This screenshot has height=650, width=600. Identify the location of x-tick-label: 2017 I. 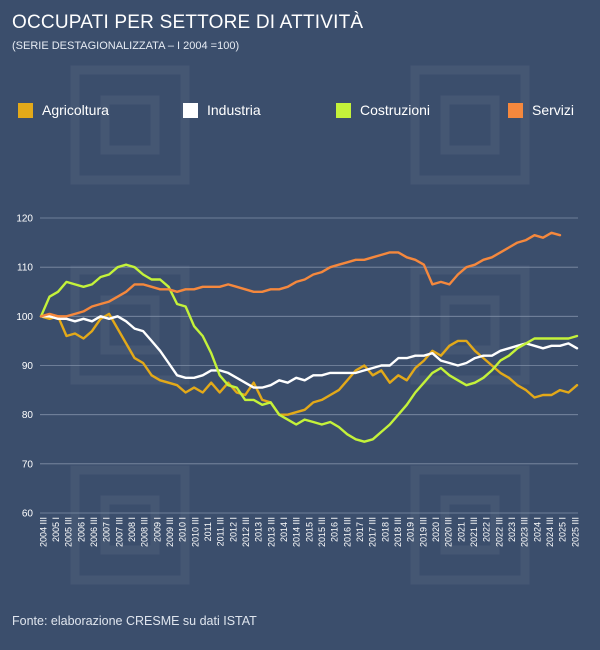
(360, 529).